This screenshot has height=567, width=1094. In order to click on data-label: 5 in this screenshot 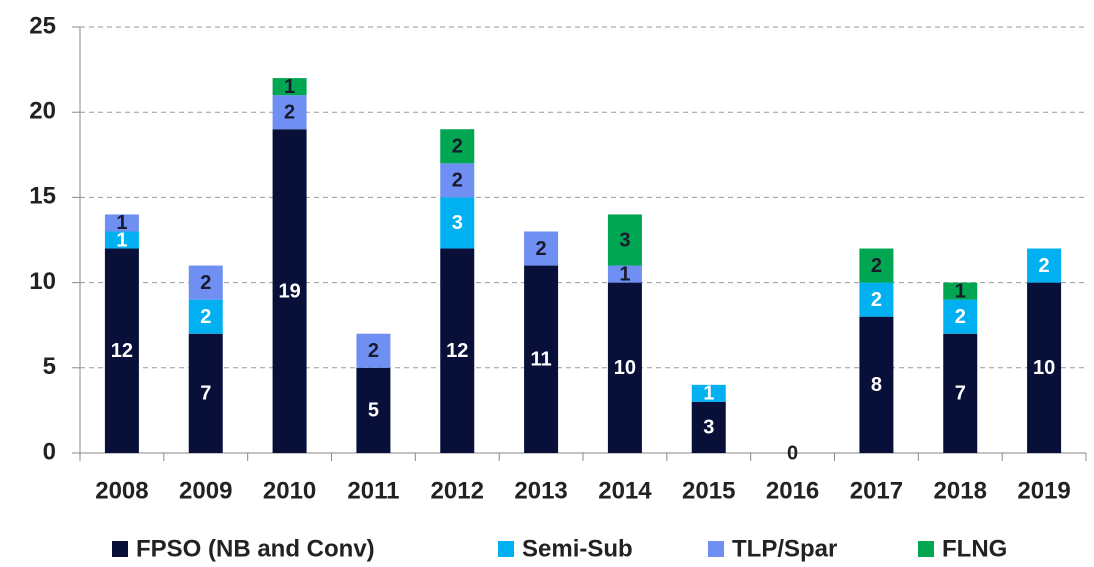, I will do `click(373, 411)`.